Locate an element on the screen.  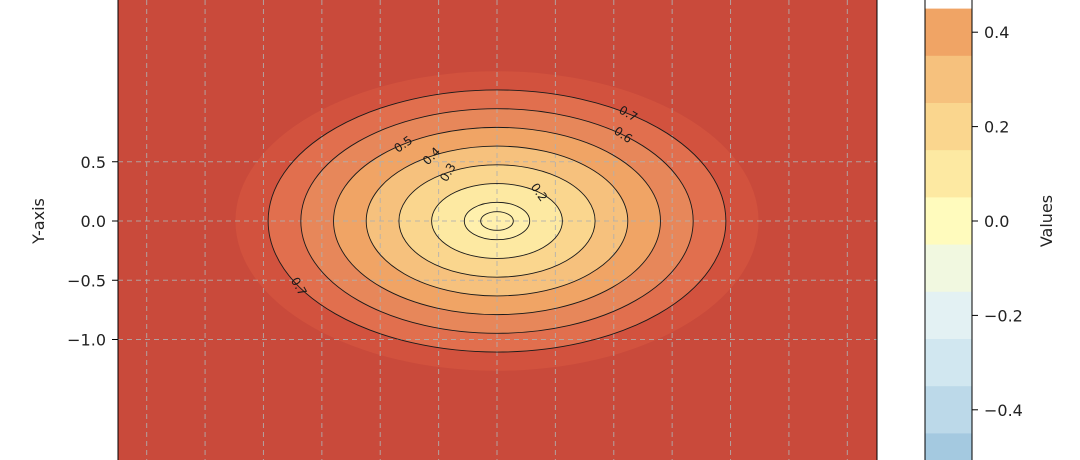
colorbar-ticks: 0.4 0.2 0.0 −0.2 −0.4 is located at coordinates (997, 221).